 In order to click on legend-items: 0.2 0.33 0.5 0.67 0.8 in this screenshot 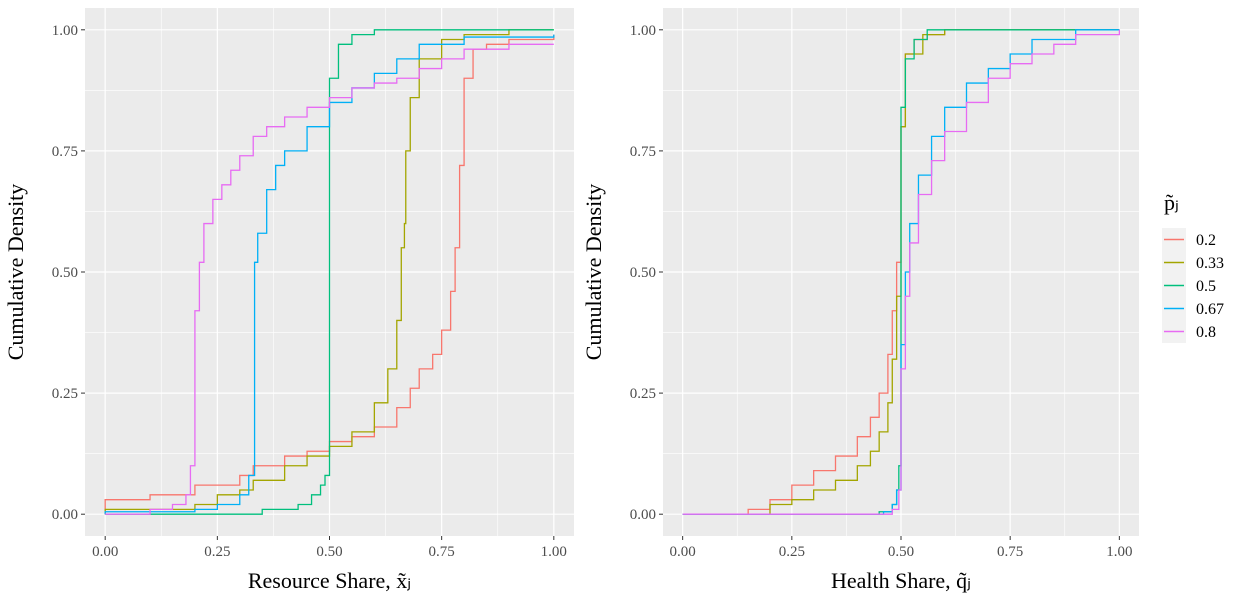, I will do `click(1193, 285)`.